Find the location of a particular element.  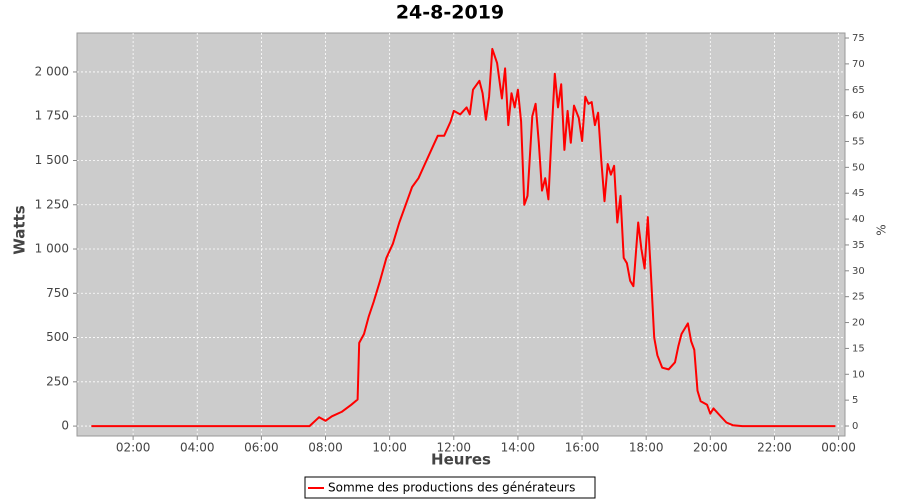

y2-tick-label: 25 is located at coordinates (858, 297).